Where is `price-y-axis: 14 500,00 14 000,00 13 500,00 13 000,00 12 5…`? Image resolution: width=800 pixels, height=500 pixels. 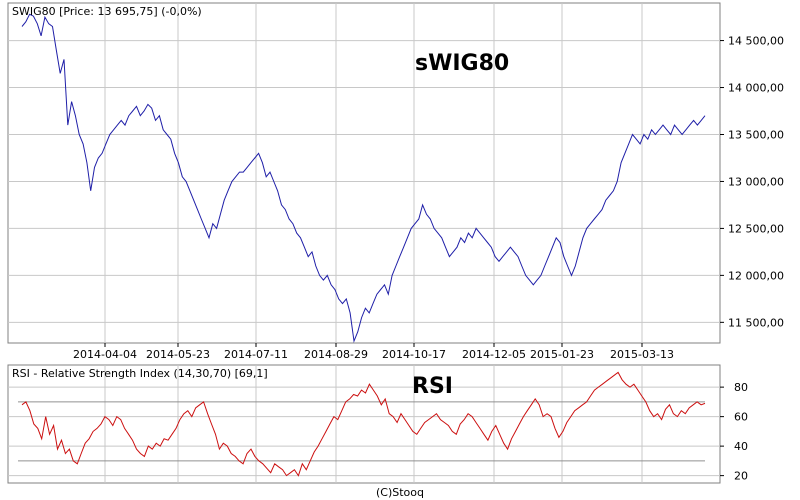
price-y-axis: 14 500,00 14 000,00 13 500,00 13 000,00 12 5… is located at coordinates (752, 182).